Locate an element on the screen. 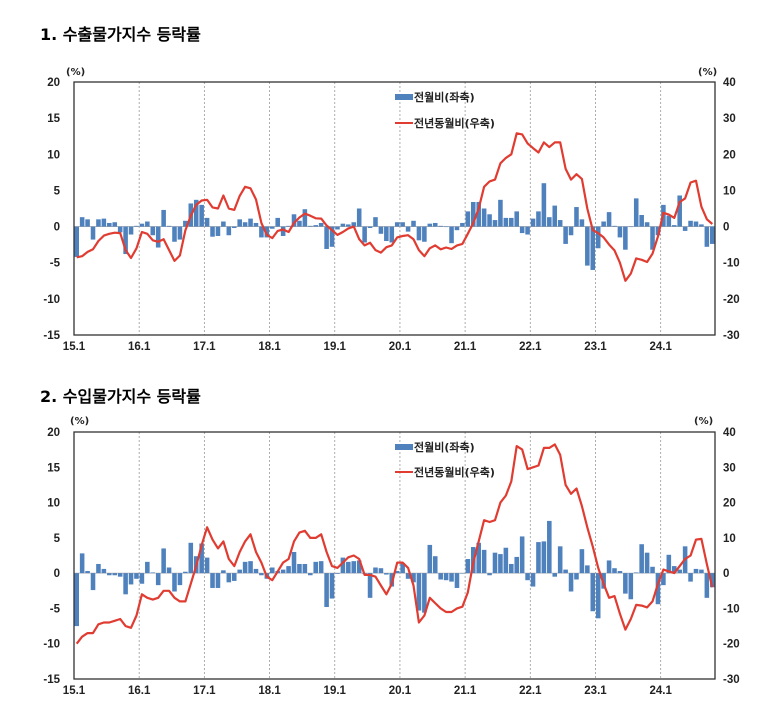  x-tick-label: 18.1 is located at coordinates (269, 347).